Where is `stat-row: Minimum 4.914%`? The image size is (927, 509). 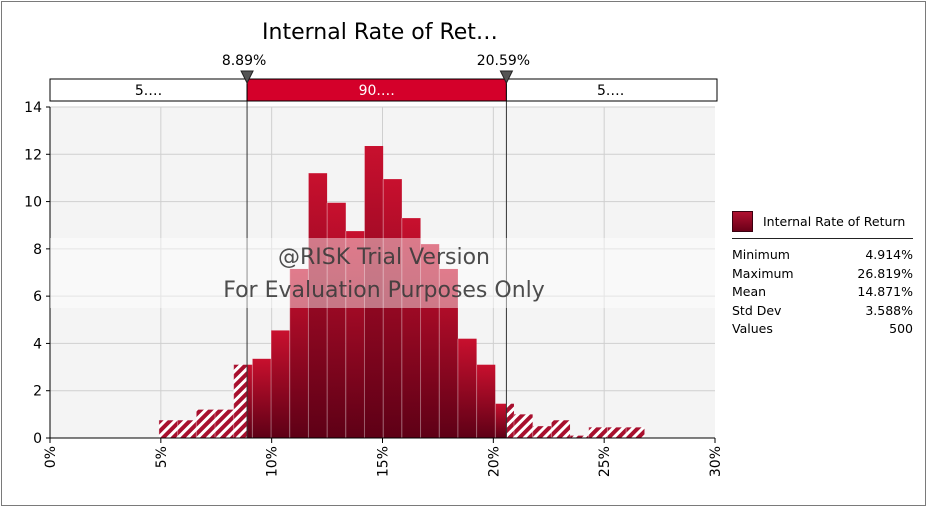
stat-row: Minimum 4.914% is located at coordinates (822, 255).